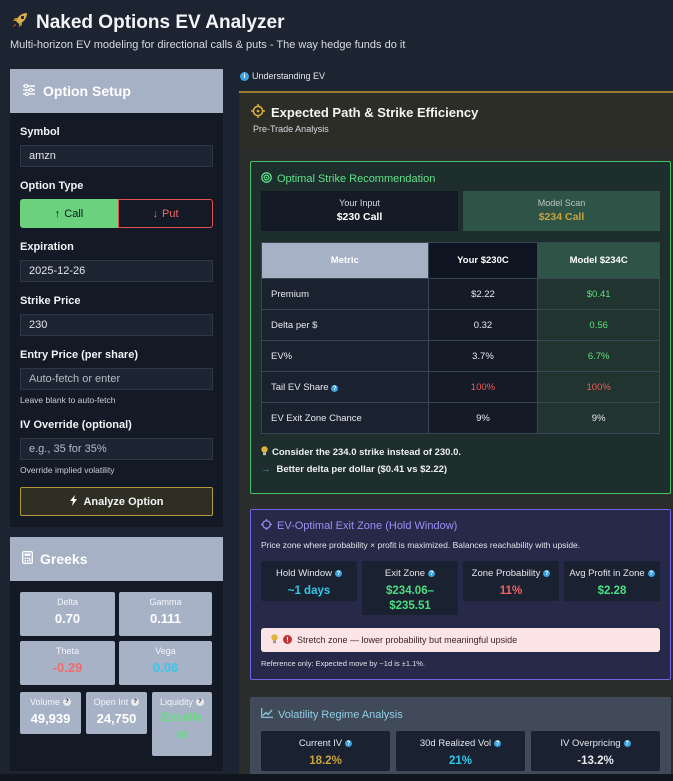 This screenshot has height=781, width=673. What do you see at coordinates (483, 356) in the screenshot?
I see `yours-cell: 3.7%` at bounding box center [483, 356].